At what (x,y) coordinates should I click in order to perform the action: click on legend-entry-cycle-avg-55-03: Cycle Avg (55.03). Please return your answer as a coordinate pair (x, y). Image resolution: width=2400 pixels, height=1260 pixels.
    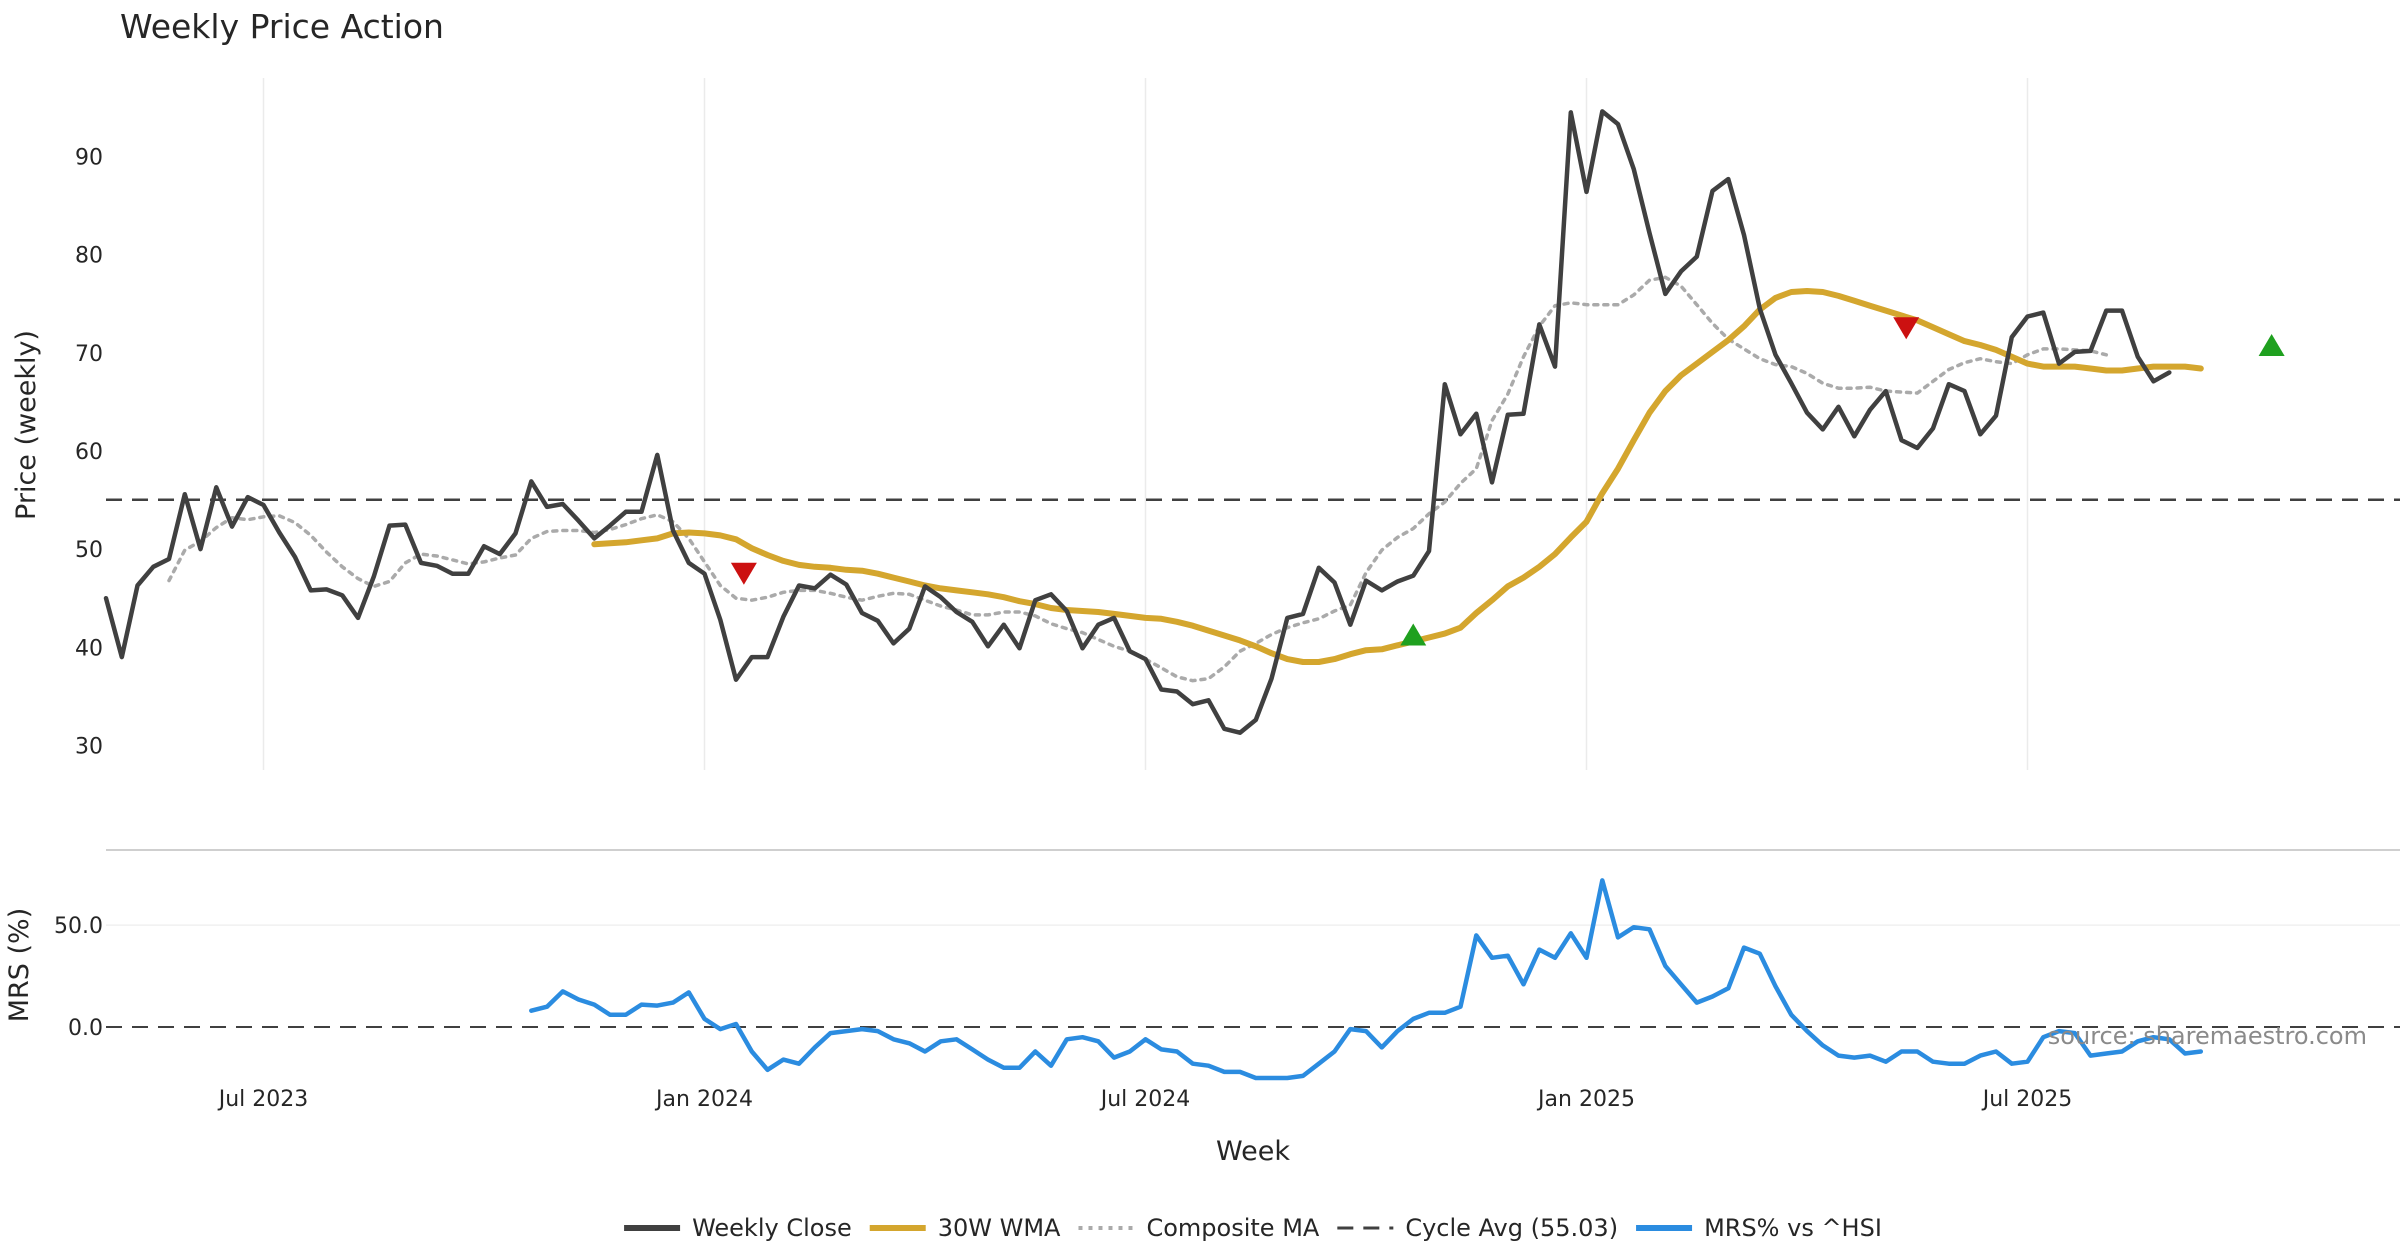
    Looking at the image, I should click on (1477, 1228).